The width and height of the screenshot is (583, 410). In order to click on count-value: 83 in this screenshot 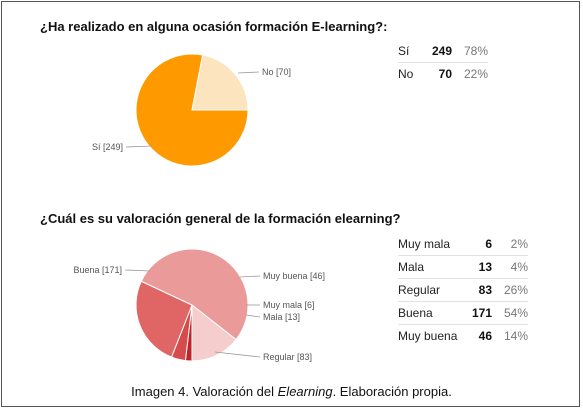, I will do `click(475, 290)`.